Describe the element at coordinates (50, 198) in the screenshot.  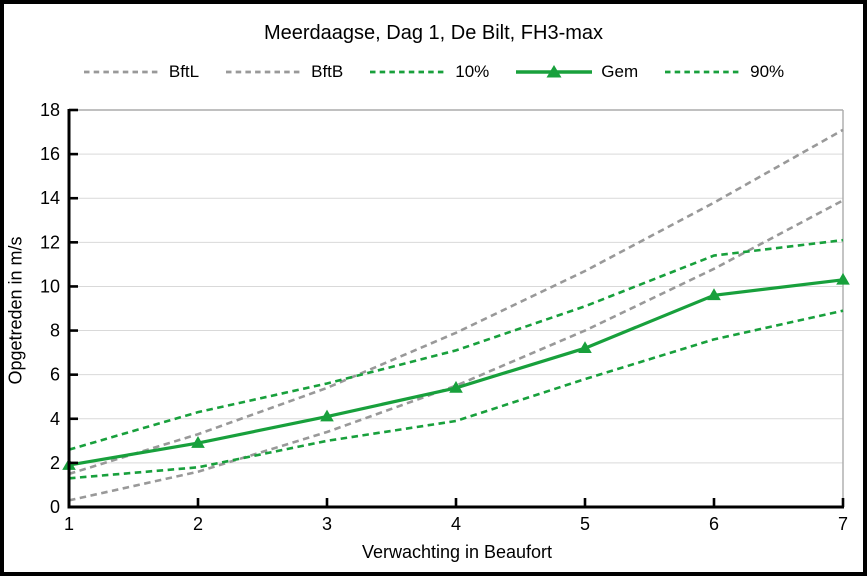
I see `y-tick-label: 14` at that location.